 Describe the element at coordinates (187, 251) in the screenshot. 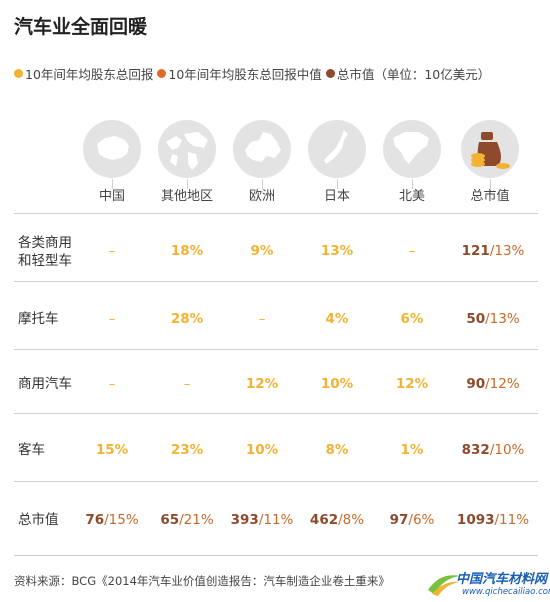

I see `table-cell: 18%` at that location.